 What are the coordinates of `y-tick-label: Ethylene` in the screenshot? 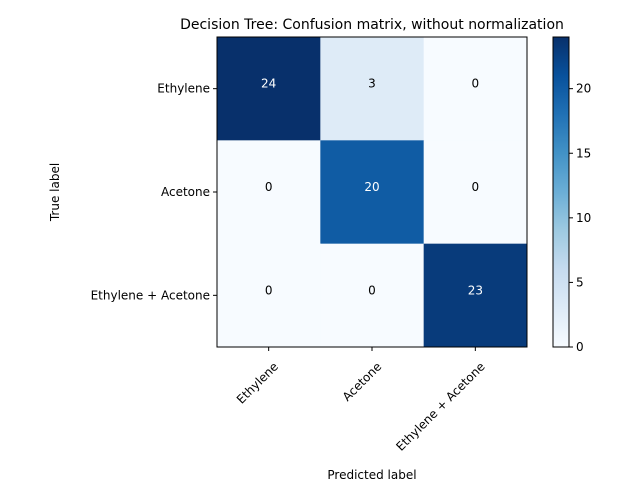 It's located at (183, 89).